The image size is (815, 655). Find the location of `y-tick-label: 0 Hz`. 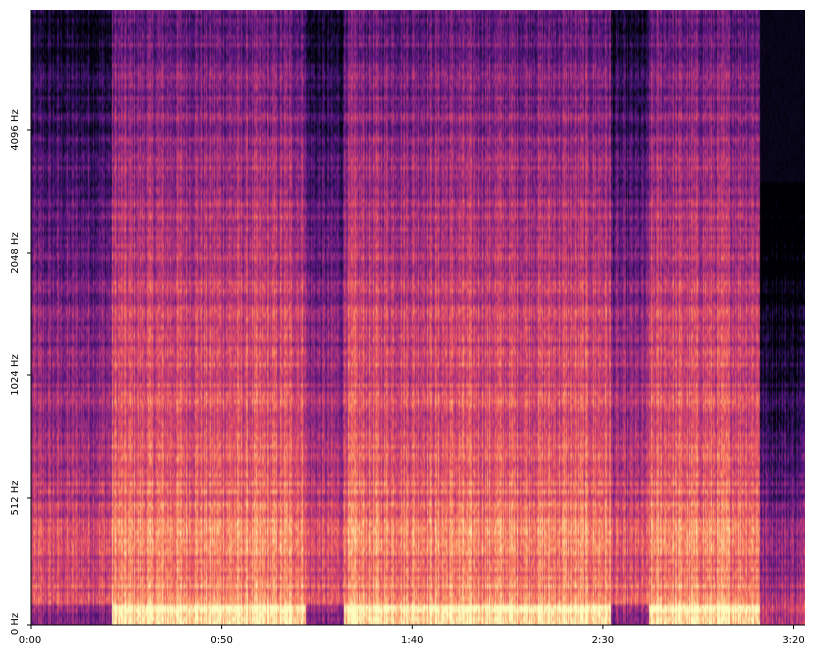

y-tick-label: 0 Hz is located at coordinates (15, 624).